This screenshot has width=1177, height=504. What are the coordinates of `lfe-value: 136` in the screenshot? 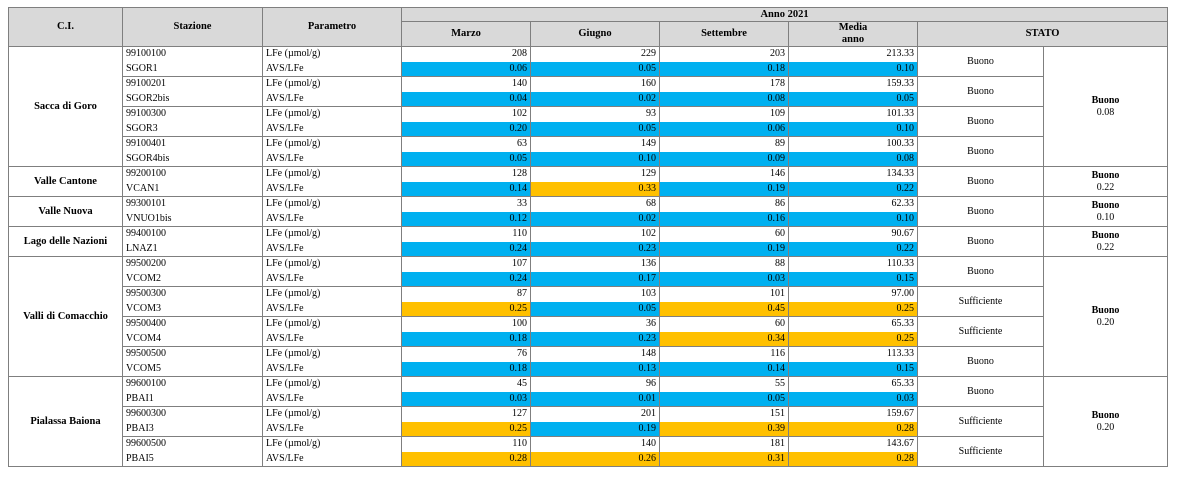 It's located at (595, 264).